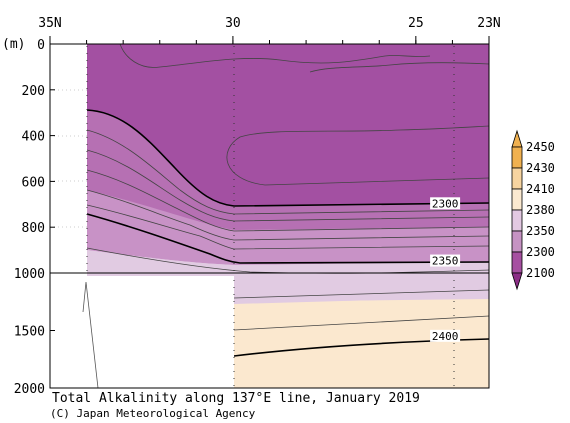 The image size is (570, 423). Describe the element at coordinates (416, 23) in the screenshot. I see `x-tick-label: 25` at that location.